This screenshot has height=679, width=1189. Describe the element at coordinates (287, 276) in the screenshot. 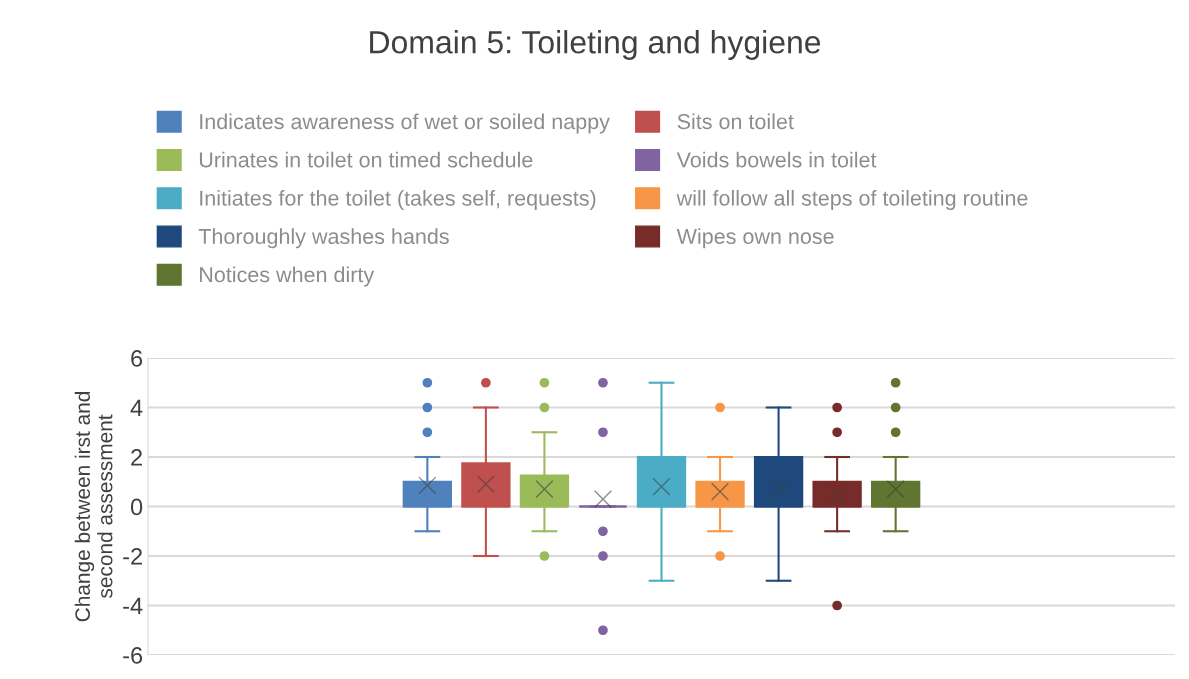

I see `legend-label: Notices when dirty` at that location.